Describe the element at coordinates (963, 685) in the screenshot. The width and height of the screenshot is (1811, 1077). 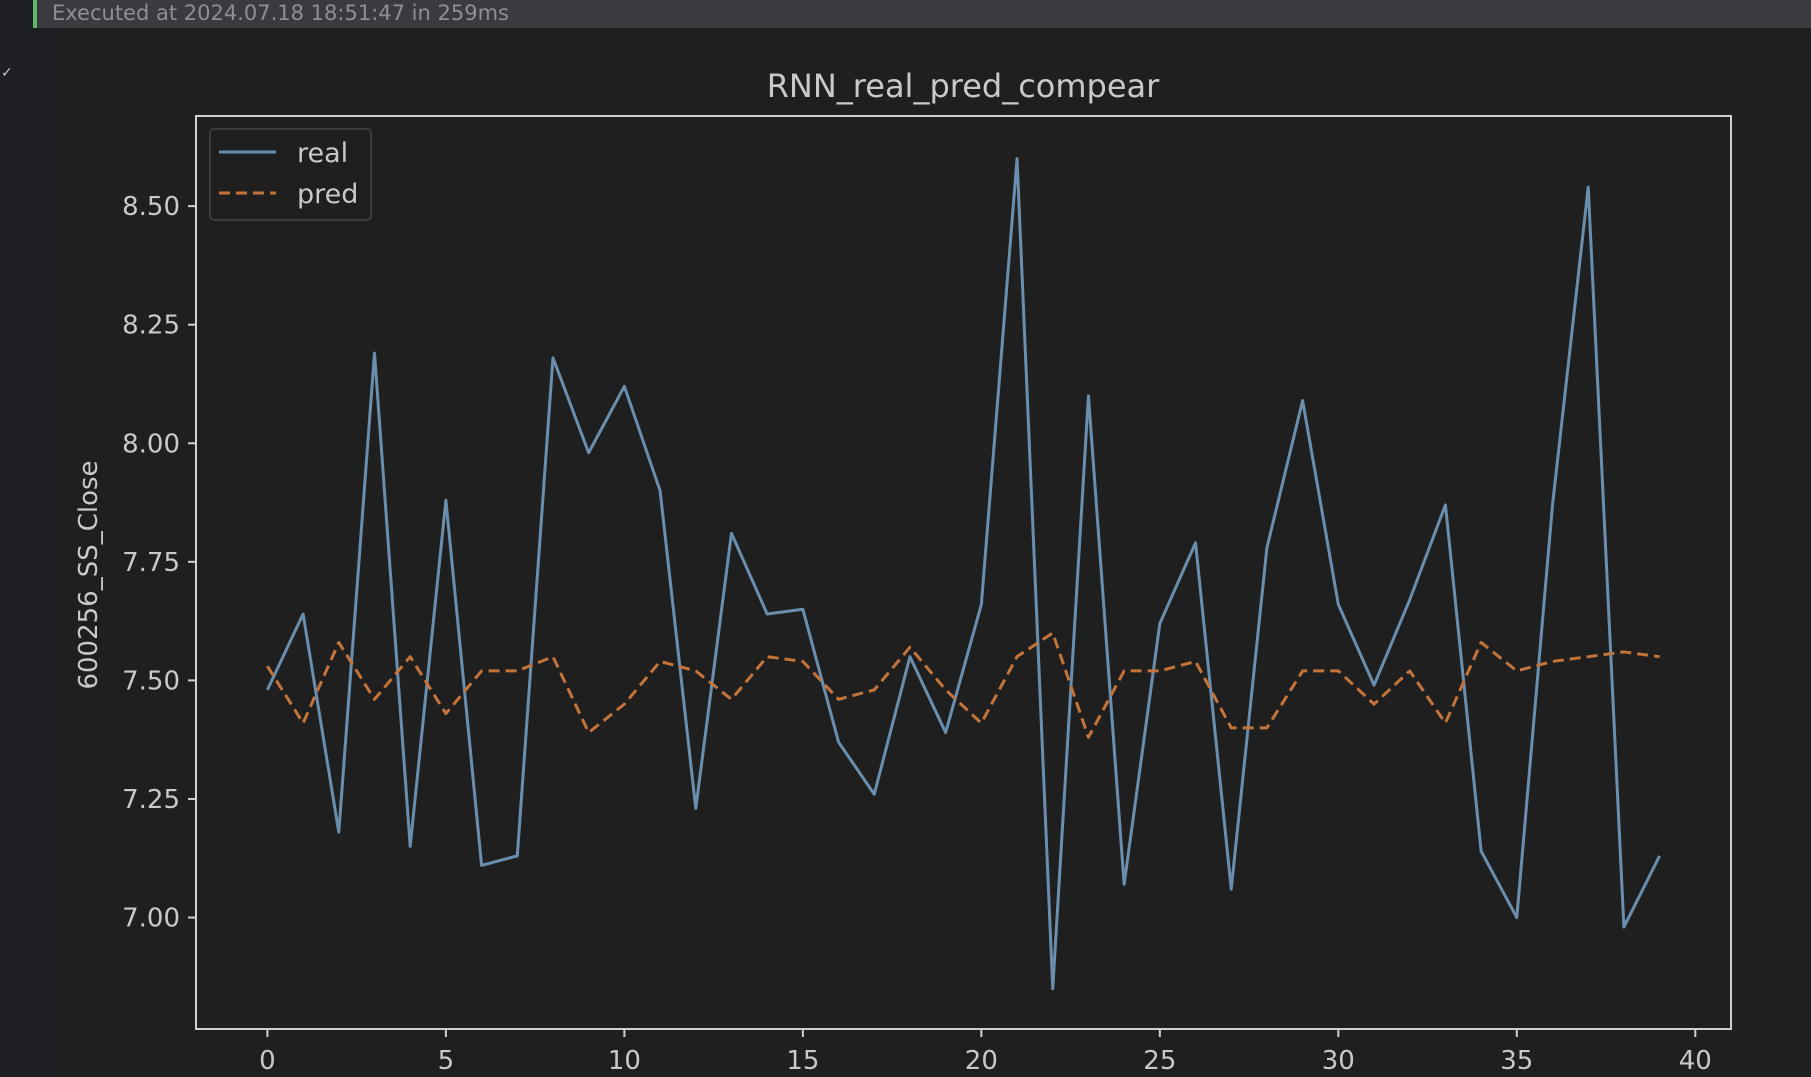
I see `series-line-pred` at that location.